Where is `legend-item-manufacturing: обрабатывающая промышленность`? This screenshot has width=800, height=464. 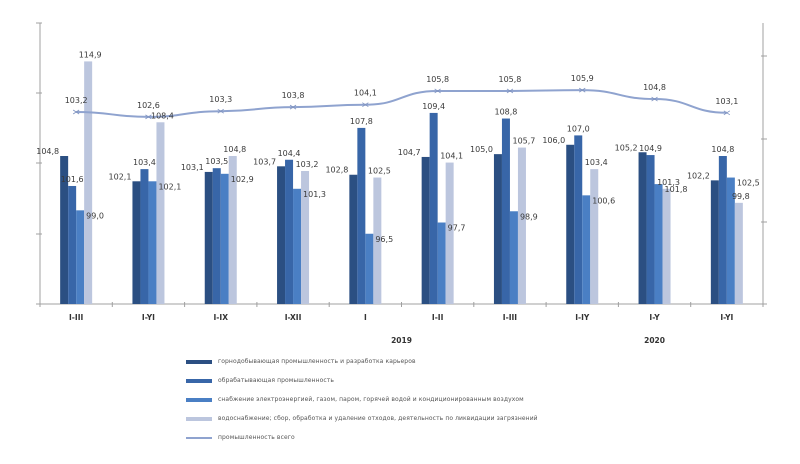
legend-item-manufacturing: обрабатывающая промышленность is located at coordinates (466, 380).